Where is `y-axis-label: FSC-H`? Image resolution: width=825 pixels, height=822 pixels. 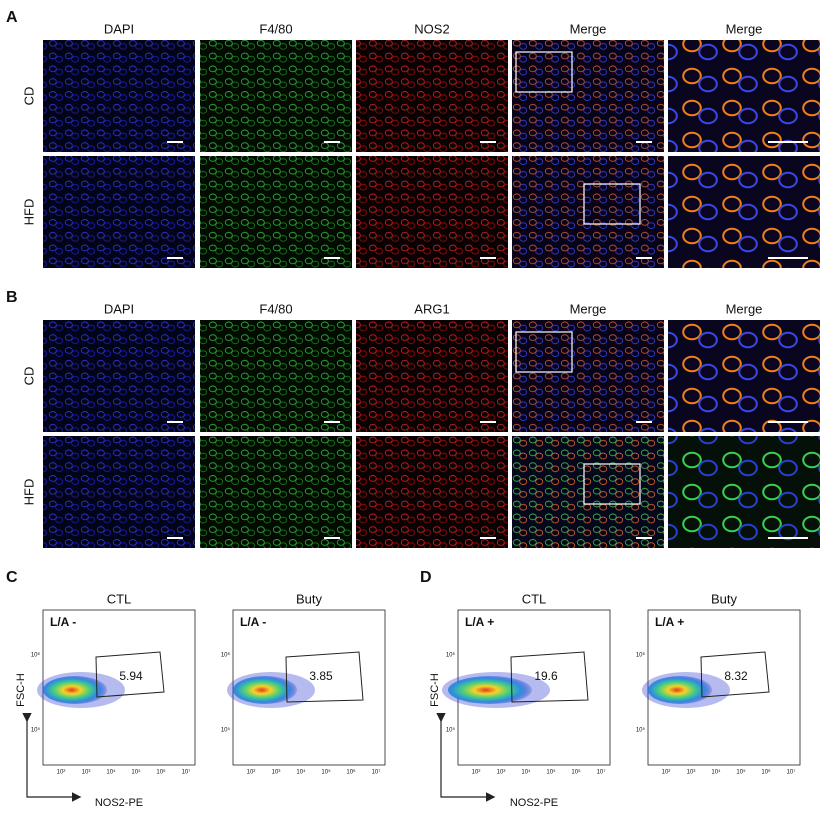 y-axis-label: FSC-H is located at coordinates (435, 690).